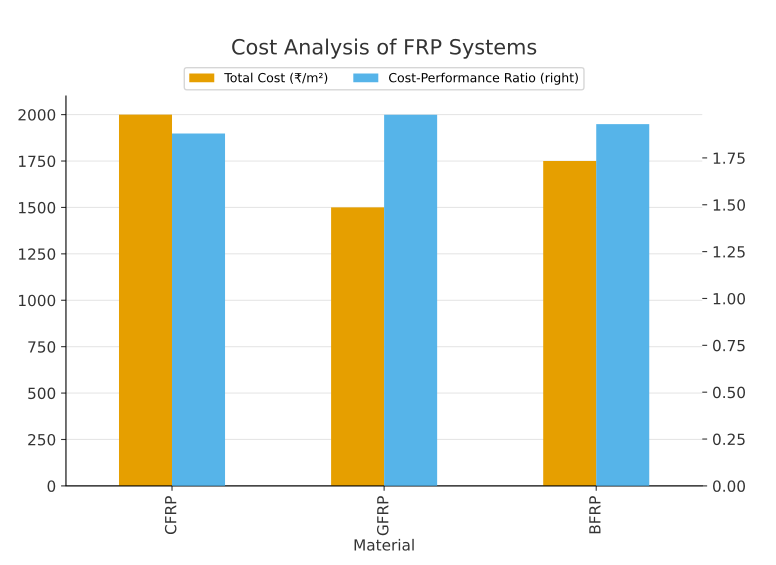 The image size is (776, 565). Describe the element at coordinates (37, 115) in the screenshot. I see `y-tick-label: 2000` at that location.